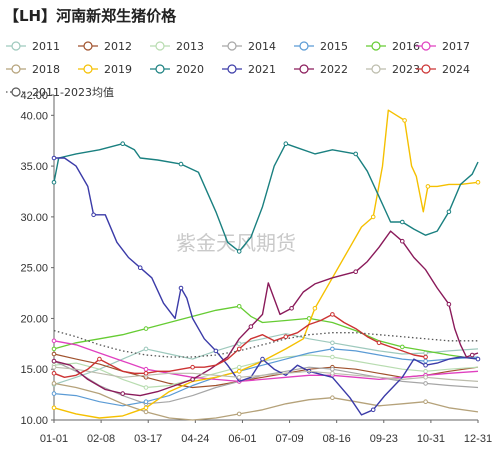 The image size is (496, 454). I want to click on legend-item: 2023, so click(393, 69).